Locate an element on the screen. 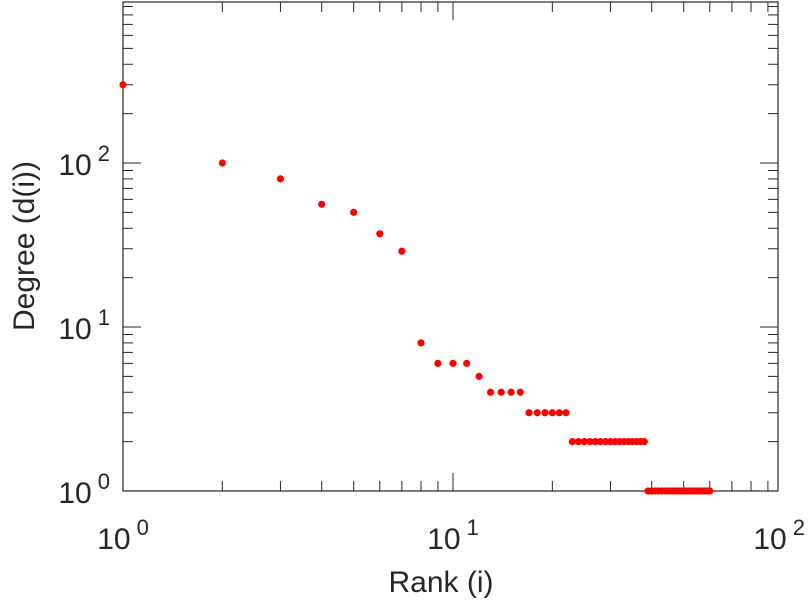  y-tick-label: 10 1 is located at coordinates (84, 325).